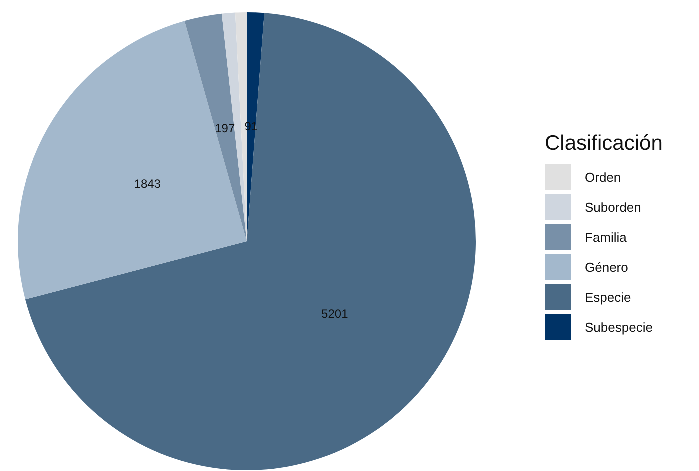 This screenshot has width=699, height=471. What do you see at coordinates (608, 297) in the screenshot?
I see `legend-label: Especie` at bounding box center [608, 297].